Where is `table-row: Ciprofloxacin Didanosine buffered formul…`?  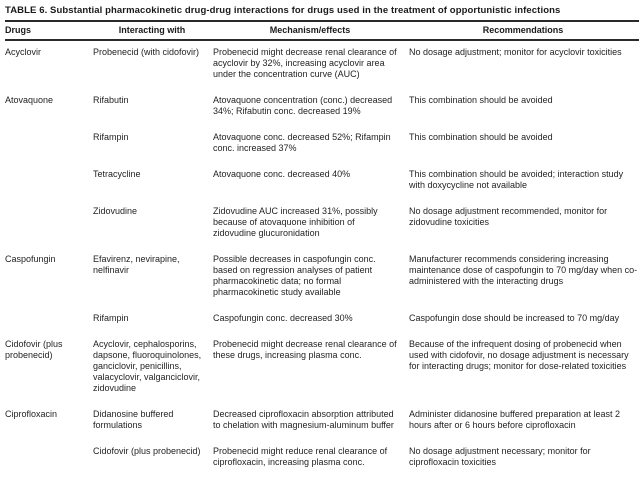 table-row: Ciprofloxacin Didanosine buffered formul… is located at coordinates (322, 427).